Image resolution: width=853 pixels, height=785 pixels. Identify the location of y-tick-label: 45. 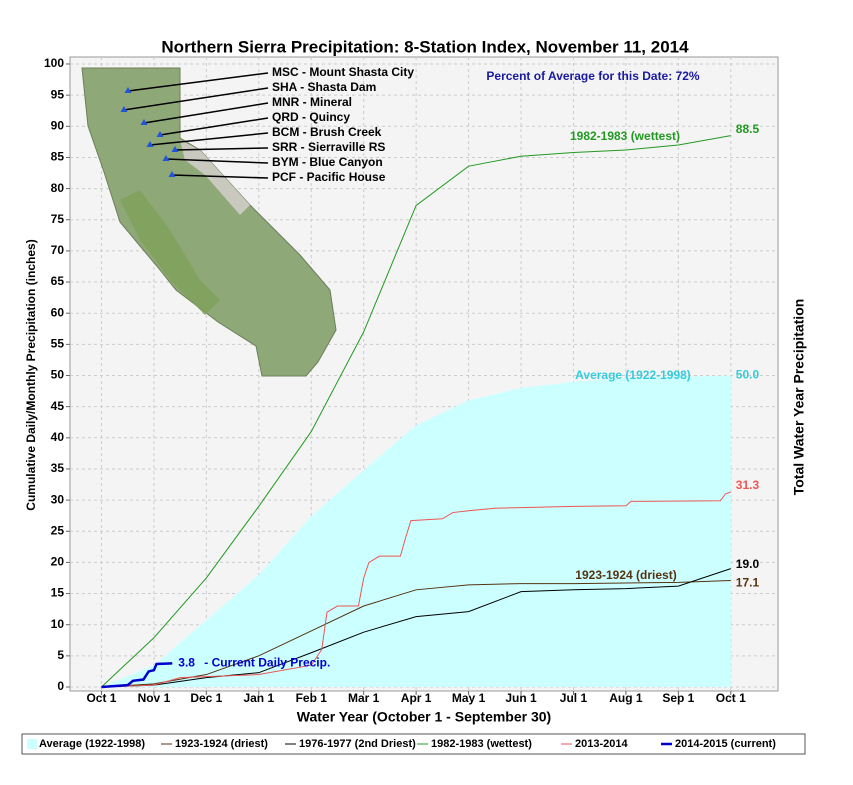
(58, 406).